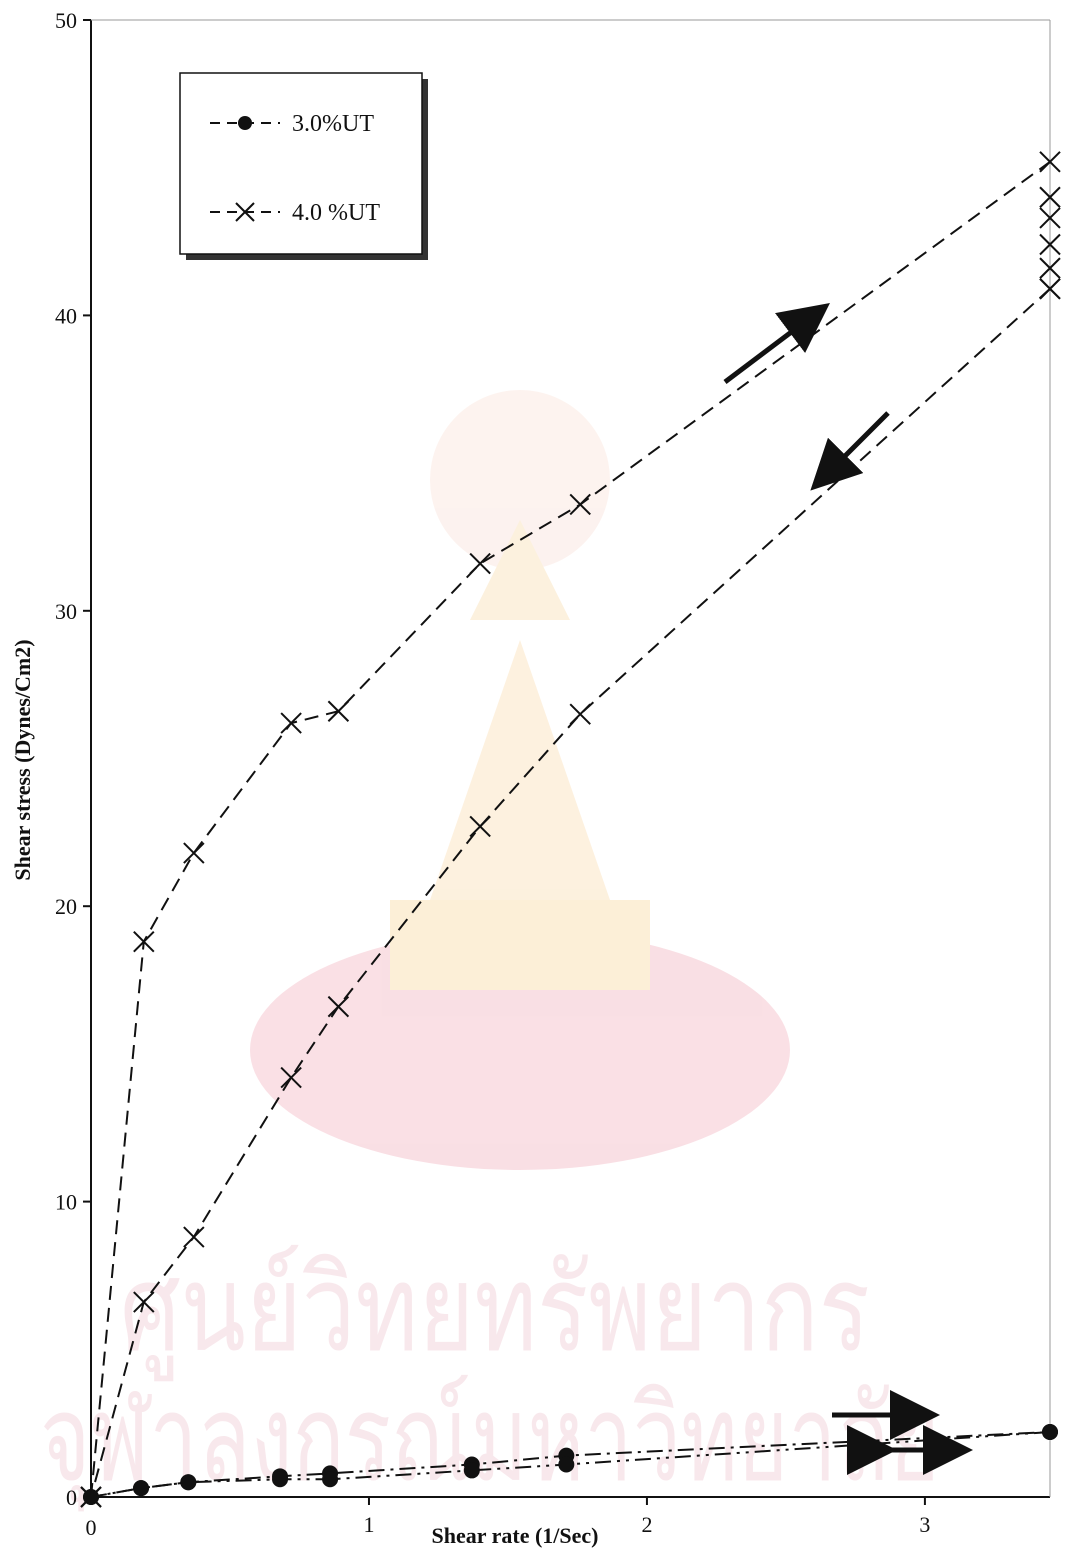  Describe the element at coordinates (66, 1202) in the screenshot. I see `y-tick-label: 10` at that location.